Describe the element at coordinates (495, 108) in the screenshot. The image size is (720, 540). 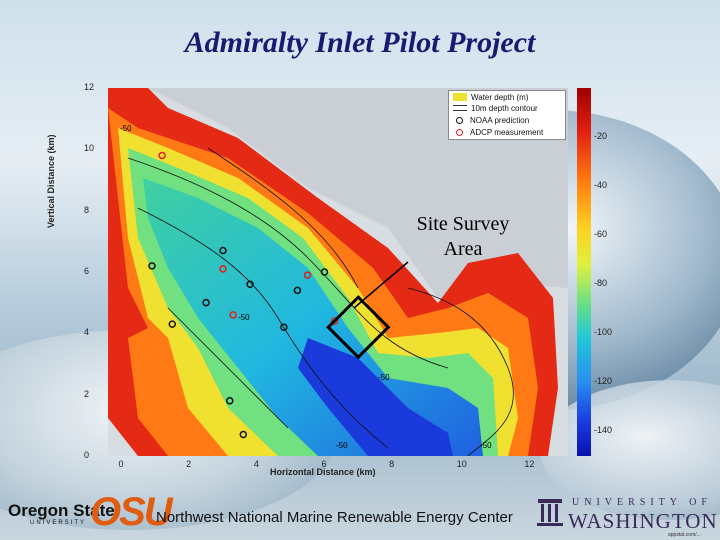
I see `legend-item-contour: 10m depth contour` at that location.